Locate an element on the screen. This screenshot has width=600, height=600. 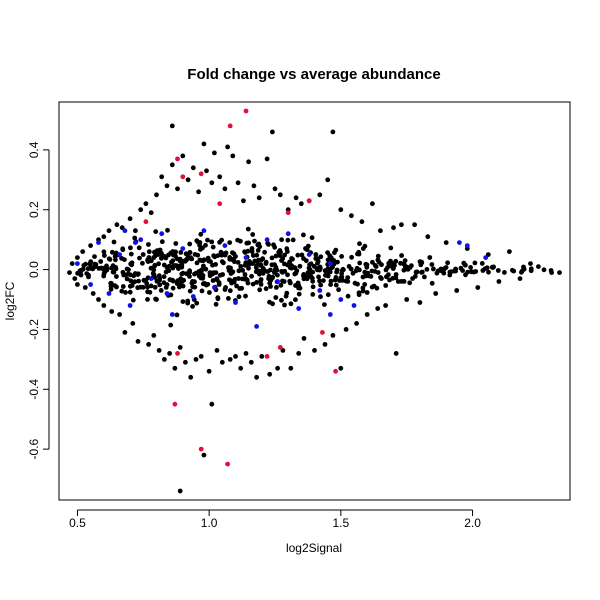
y-tick-label: 0.2 is located at coordinates (34, 209).